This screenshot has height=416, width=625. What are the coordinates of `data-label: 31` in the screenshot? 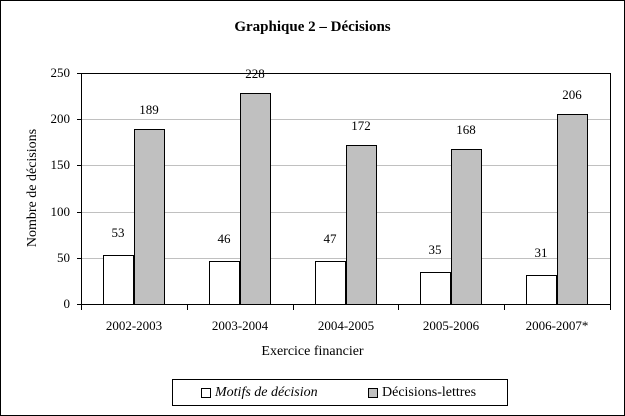 It's located at (541, 252).